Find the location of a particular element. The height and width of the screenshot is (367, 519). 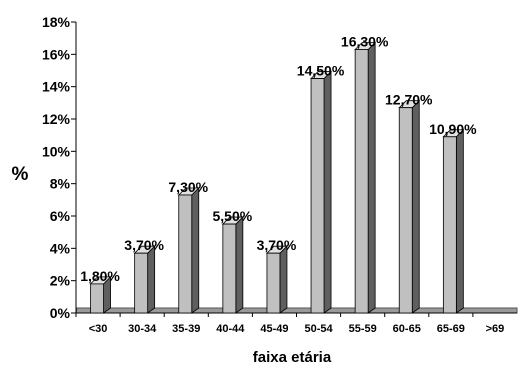

y-tick-label: 0% is located at coordinates (60, 313).